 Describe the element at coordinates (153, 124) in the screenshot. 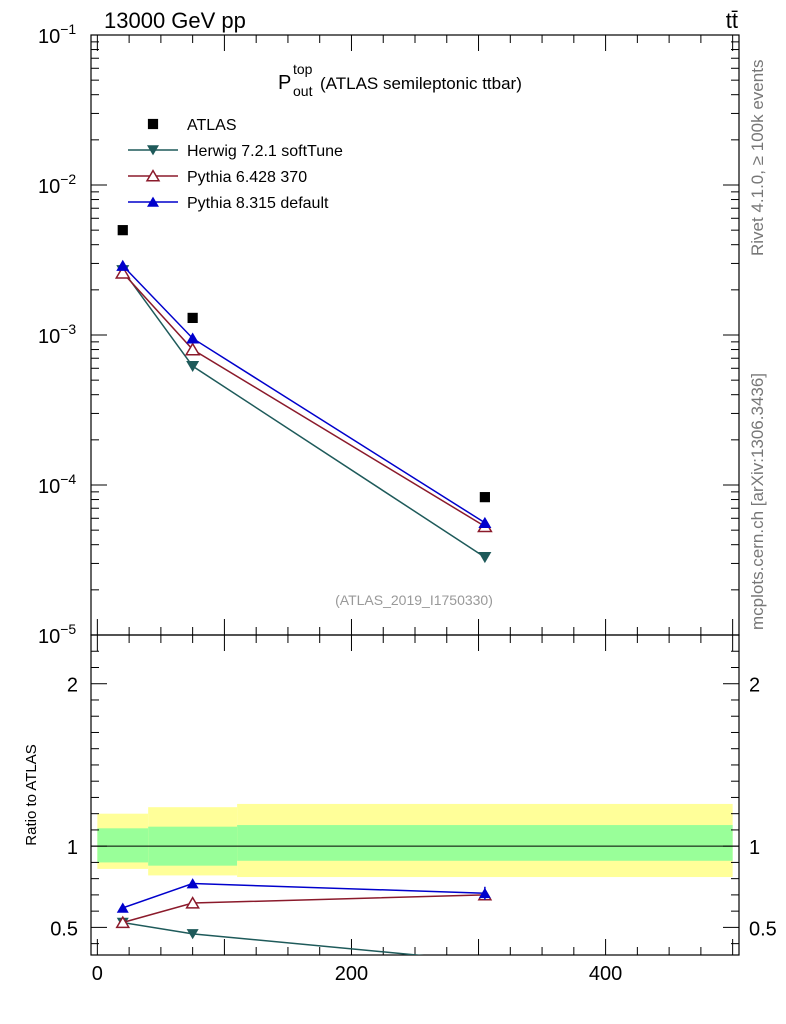

I see `legend-marker-atlas` at that location.